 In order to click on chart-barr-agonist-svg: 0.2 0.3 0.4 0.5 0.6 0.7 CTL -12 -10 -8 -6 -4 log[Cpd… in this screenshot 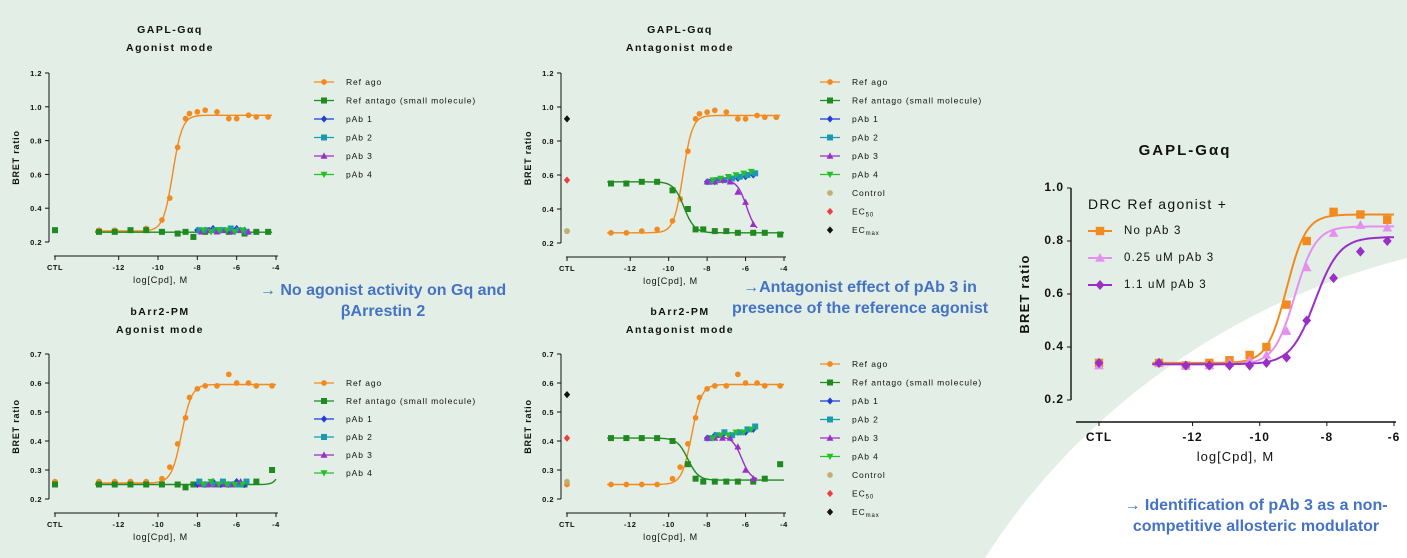, I will do `click(243, 446)`.